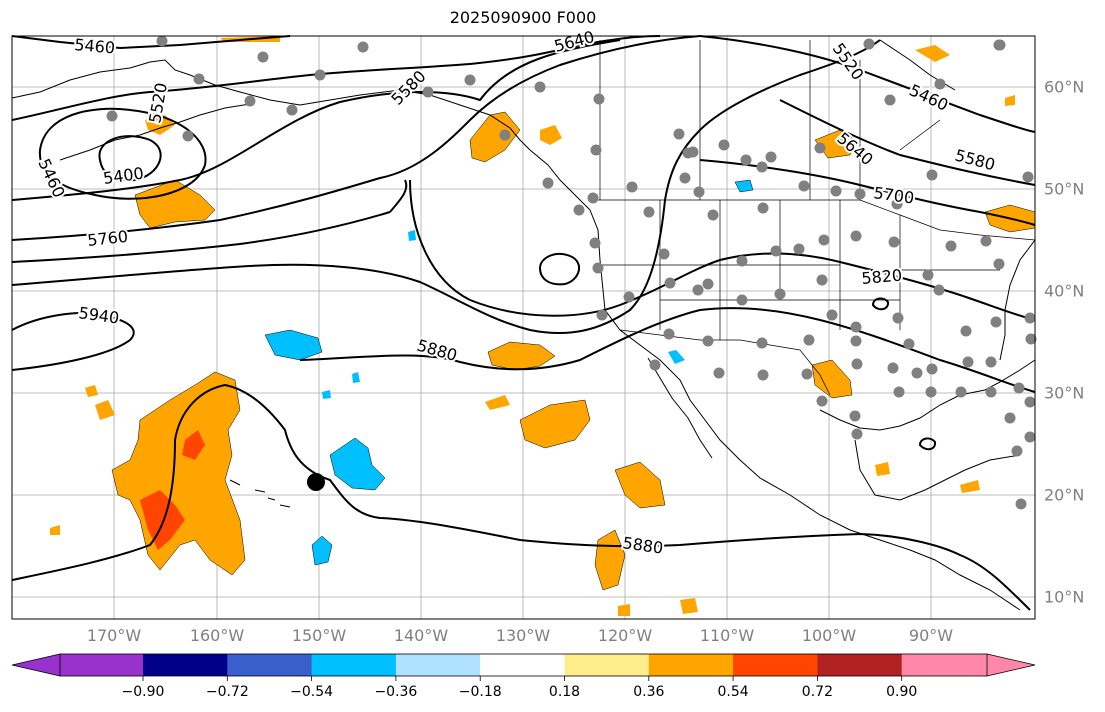 The width and height of the screenshot is (1105, 712). What do you see at coordinates (727, 635) in the screenshot?
I see `longitude-label: 110°W` at bounding box center [727, 635].